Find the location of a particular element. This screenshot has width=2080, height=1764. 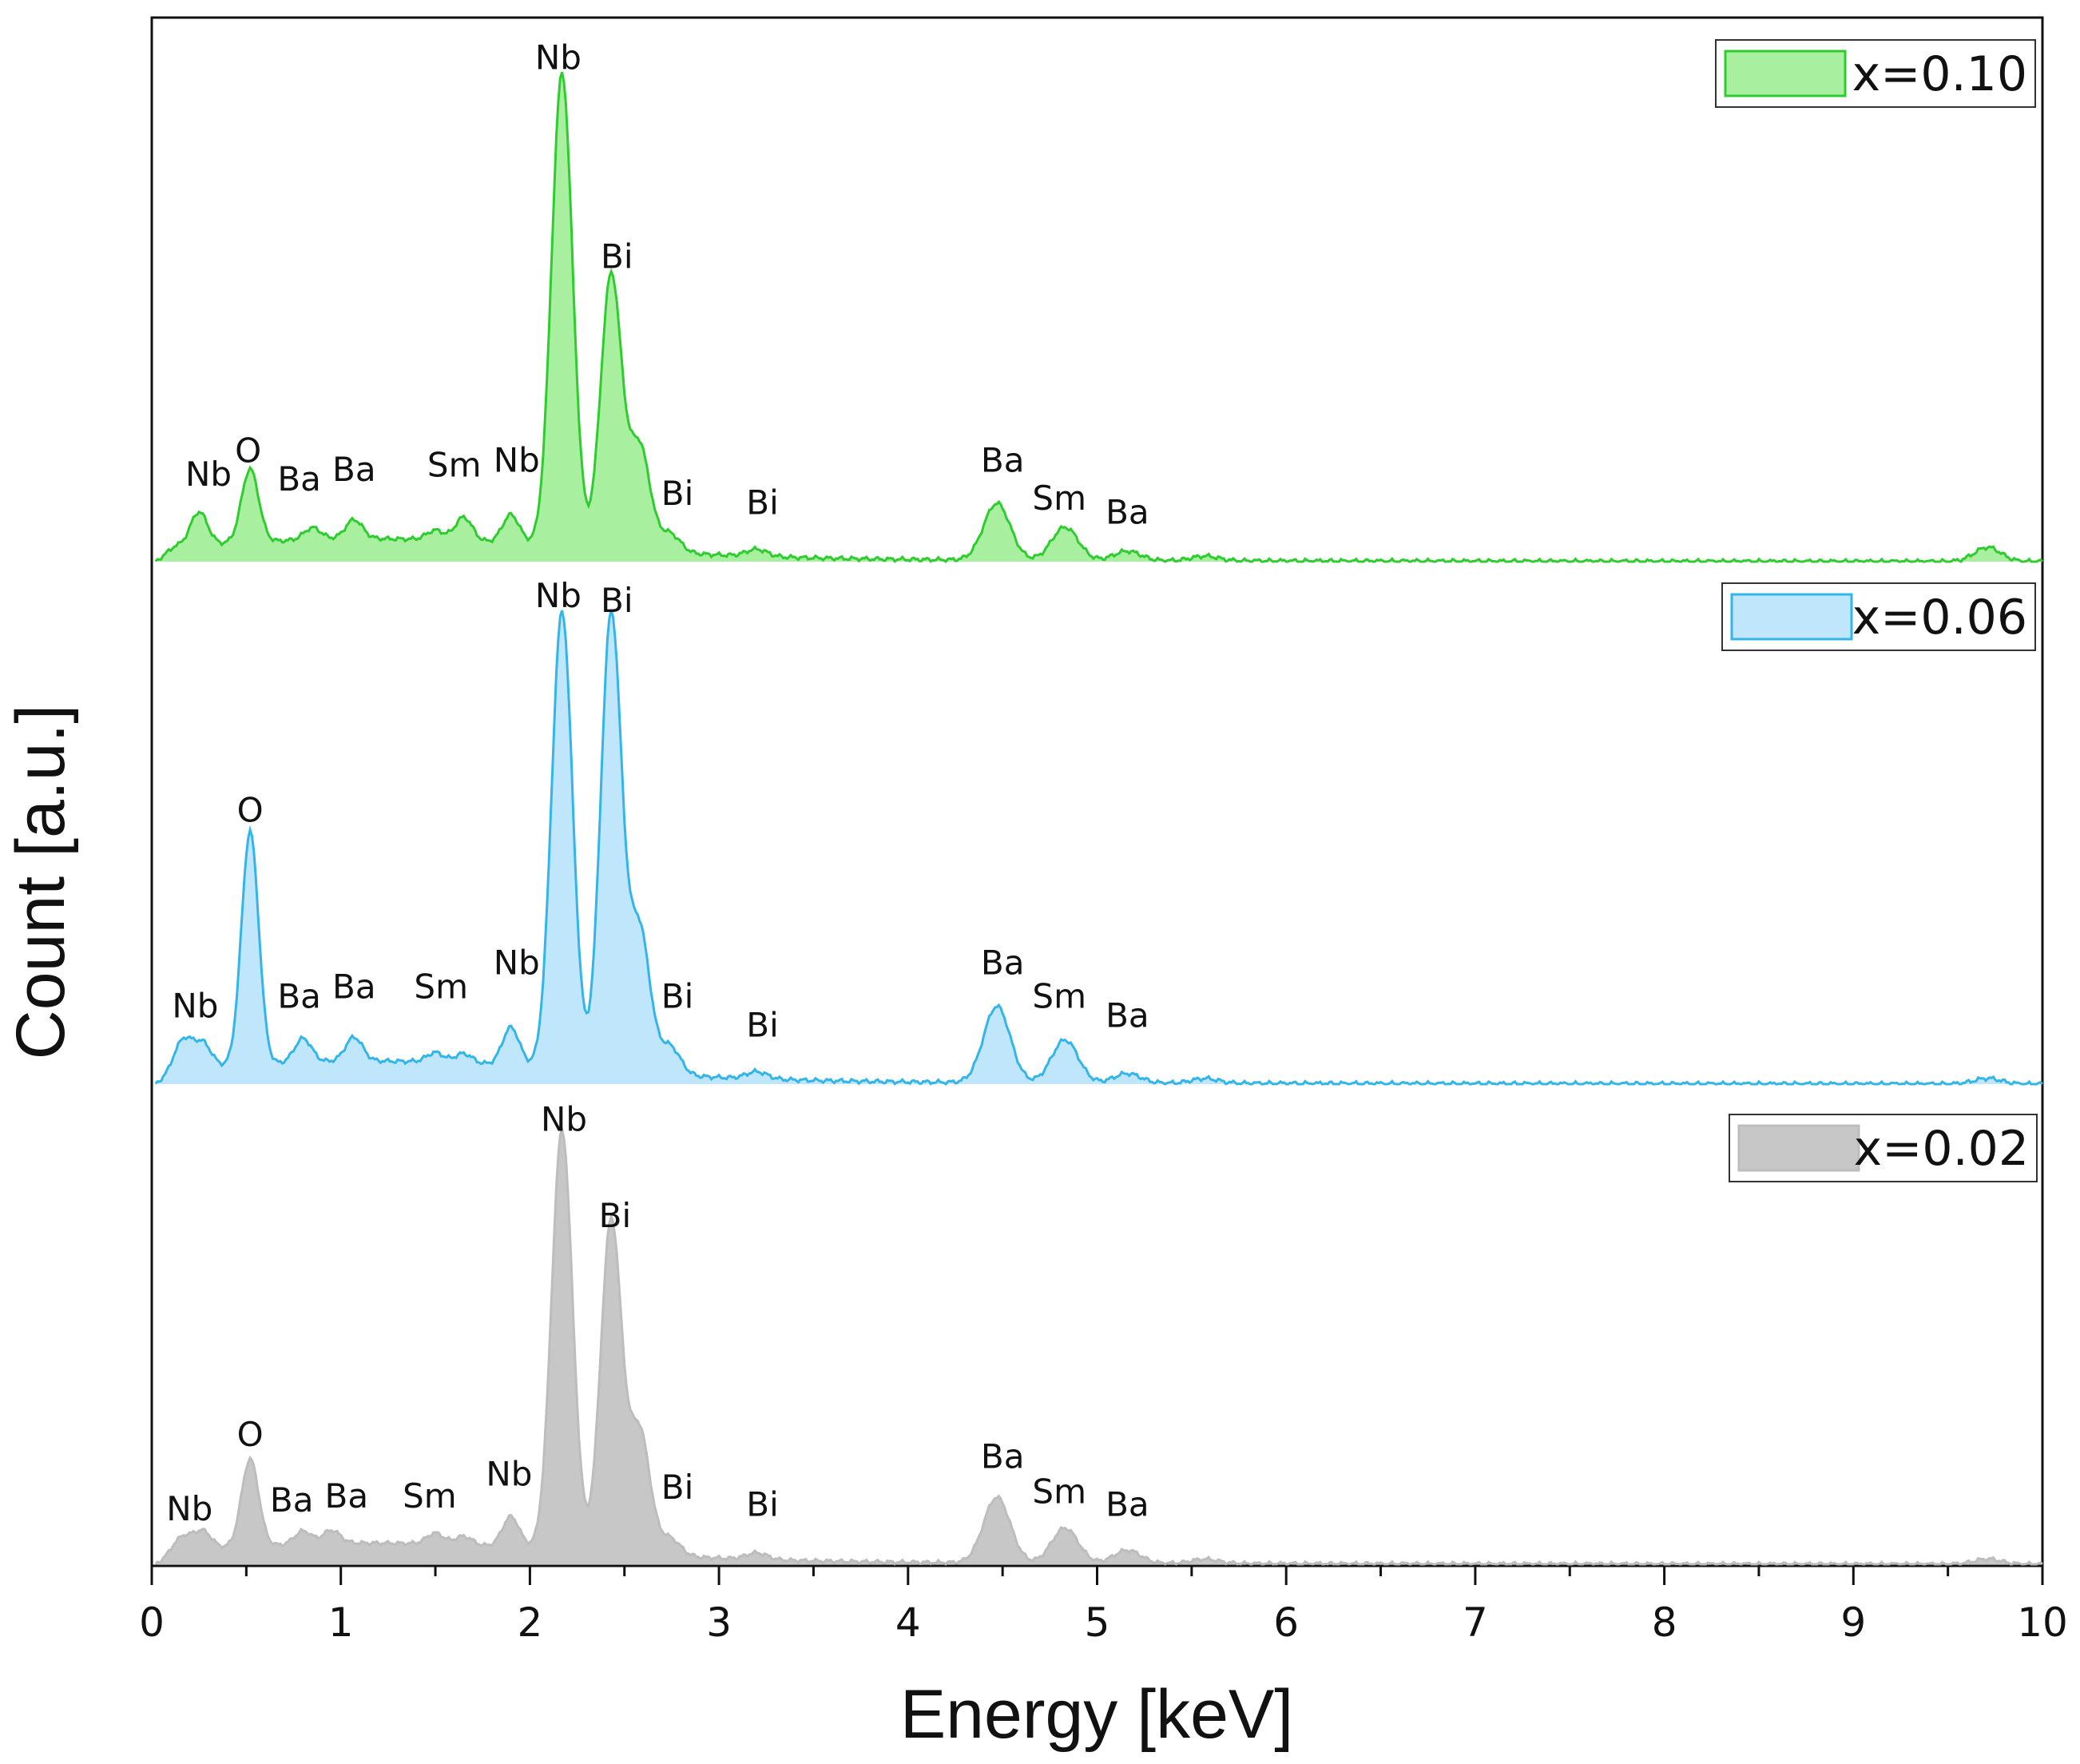

x-tick-label: 10 is located at coordinates (2043, 1622).